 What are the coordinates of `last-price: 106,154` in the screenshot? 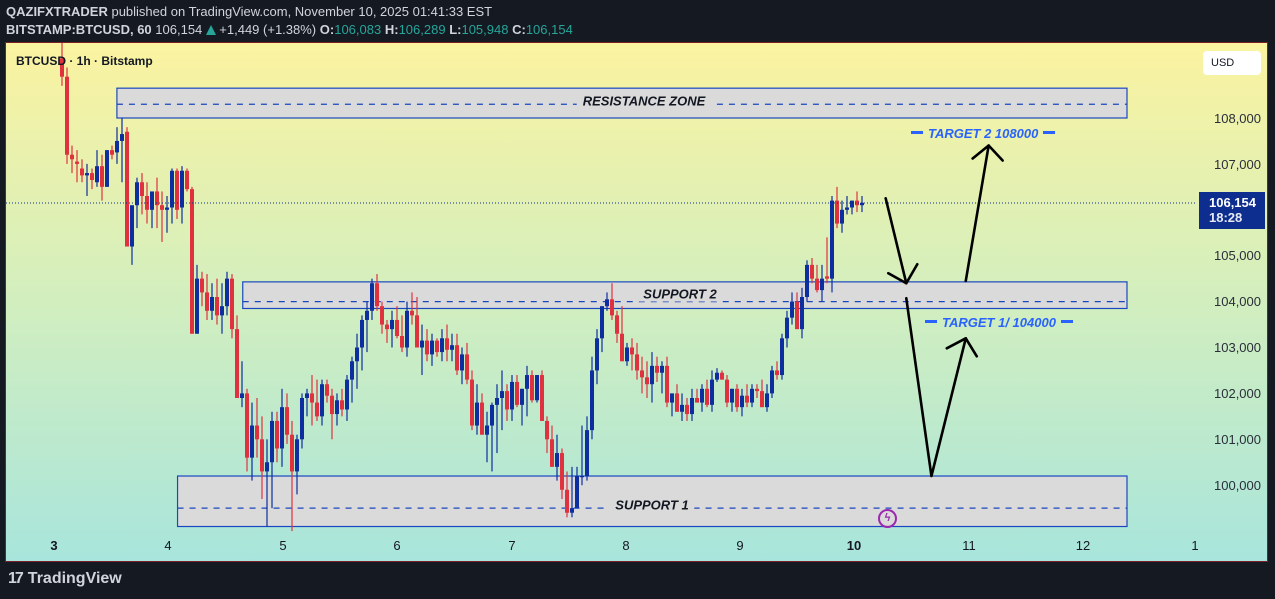 It's located at (179, 29).